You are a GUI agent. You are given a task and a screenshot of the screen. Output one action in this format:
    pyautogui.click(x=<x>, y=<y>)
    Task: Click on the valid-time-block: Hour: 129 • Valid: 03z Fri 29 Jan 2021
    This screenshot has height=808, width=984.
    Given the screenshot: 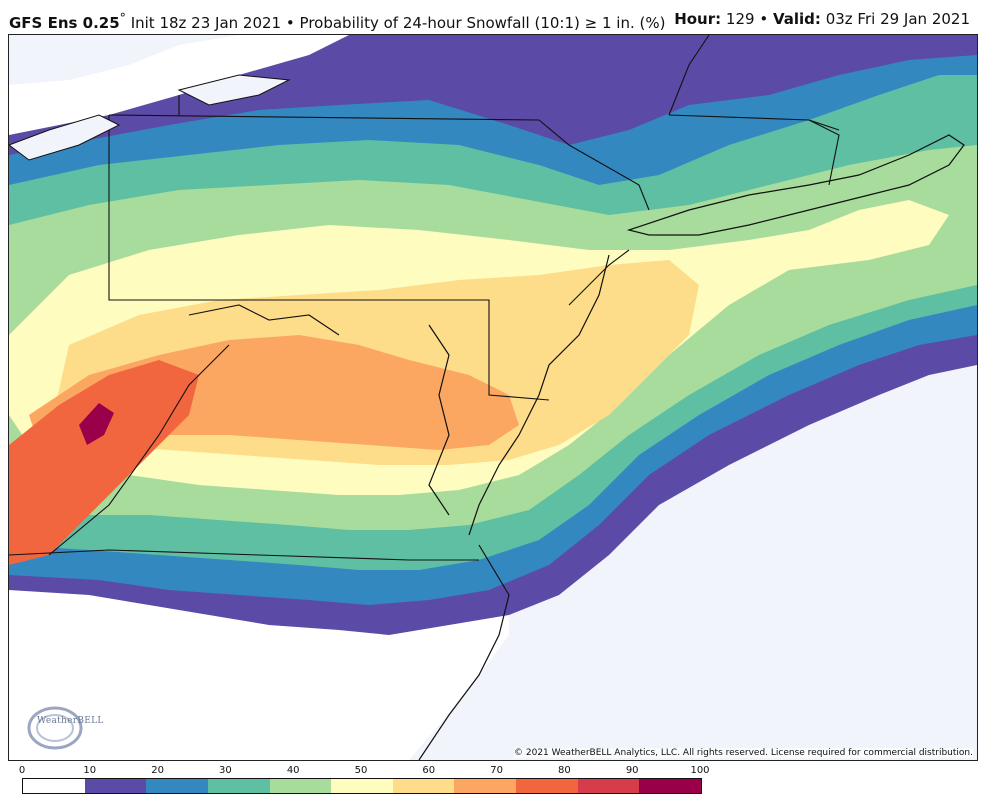 What is the action you would take?
    pyautogui.click(x=822, y=19)
    